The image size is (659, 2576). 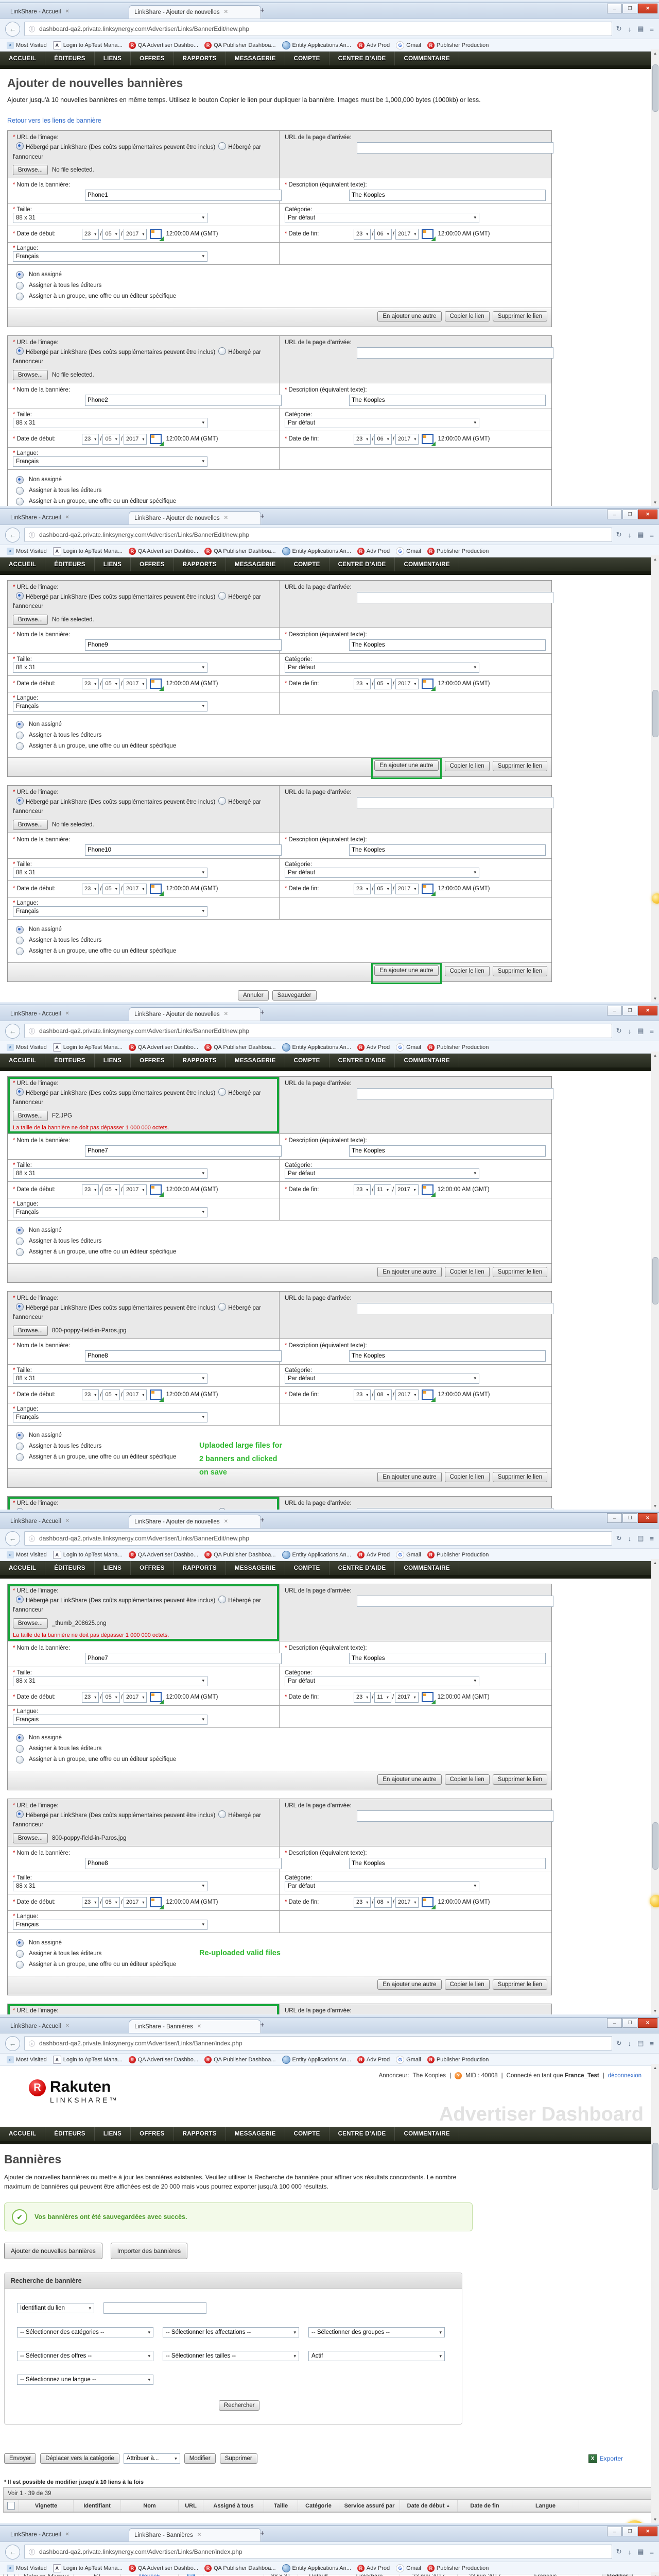 I want to click on month-select: 06, so click(x=383, y=234).